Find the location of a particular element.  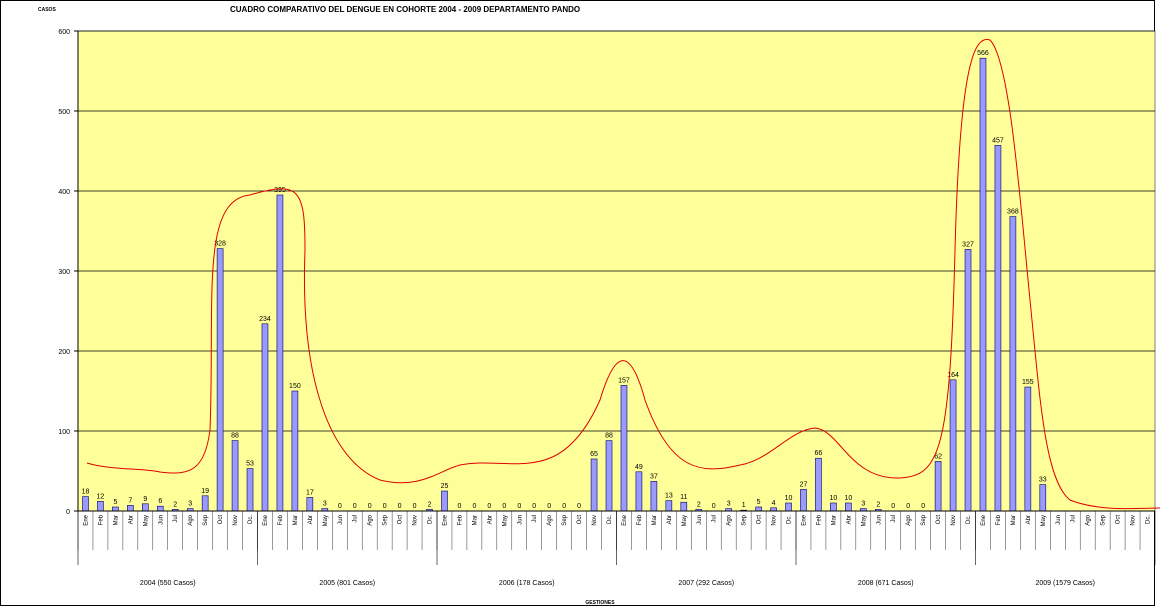

data-label: 1 is located at coordinates (744, 505).